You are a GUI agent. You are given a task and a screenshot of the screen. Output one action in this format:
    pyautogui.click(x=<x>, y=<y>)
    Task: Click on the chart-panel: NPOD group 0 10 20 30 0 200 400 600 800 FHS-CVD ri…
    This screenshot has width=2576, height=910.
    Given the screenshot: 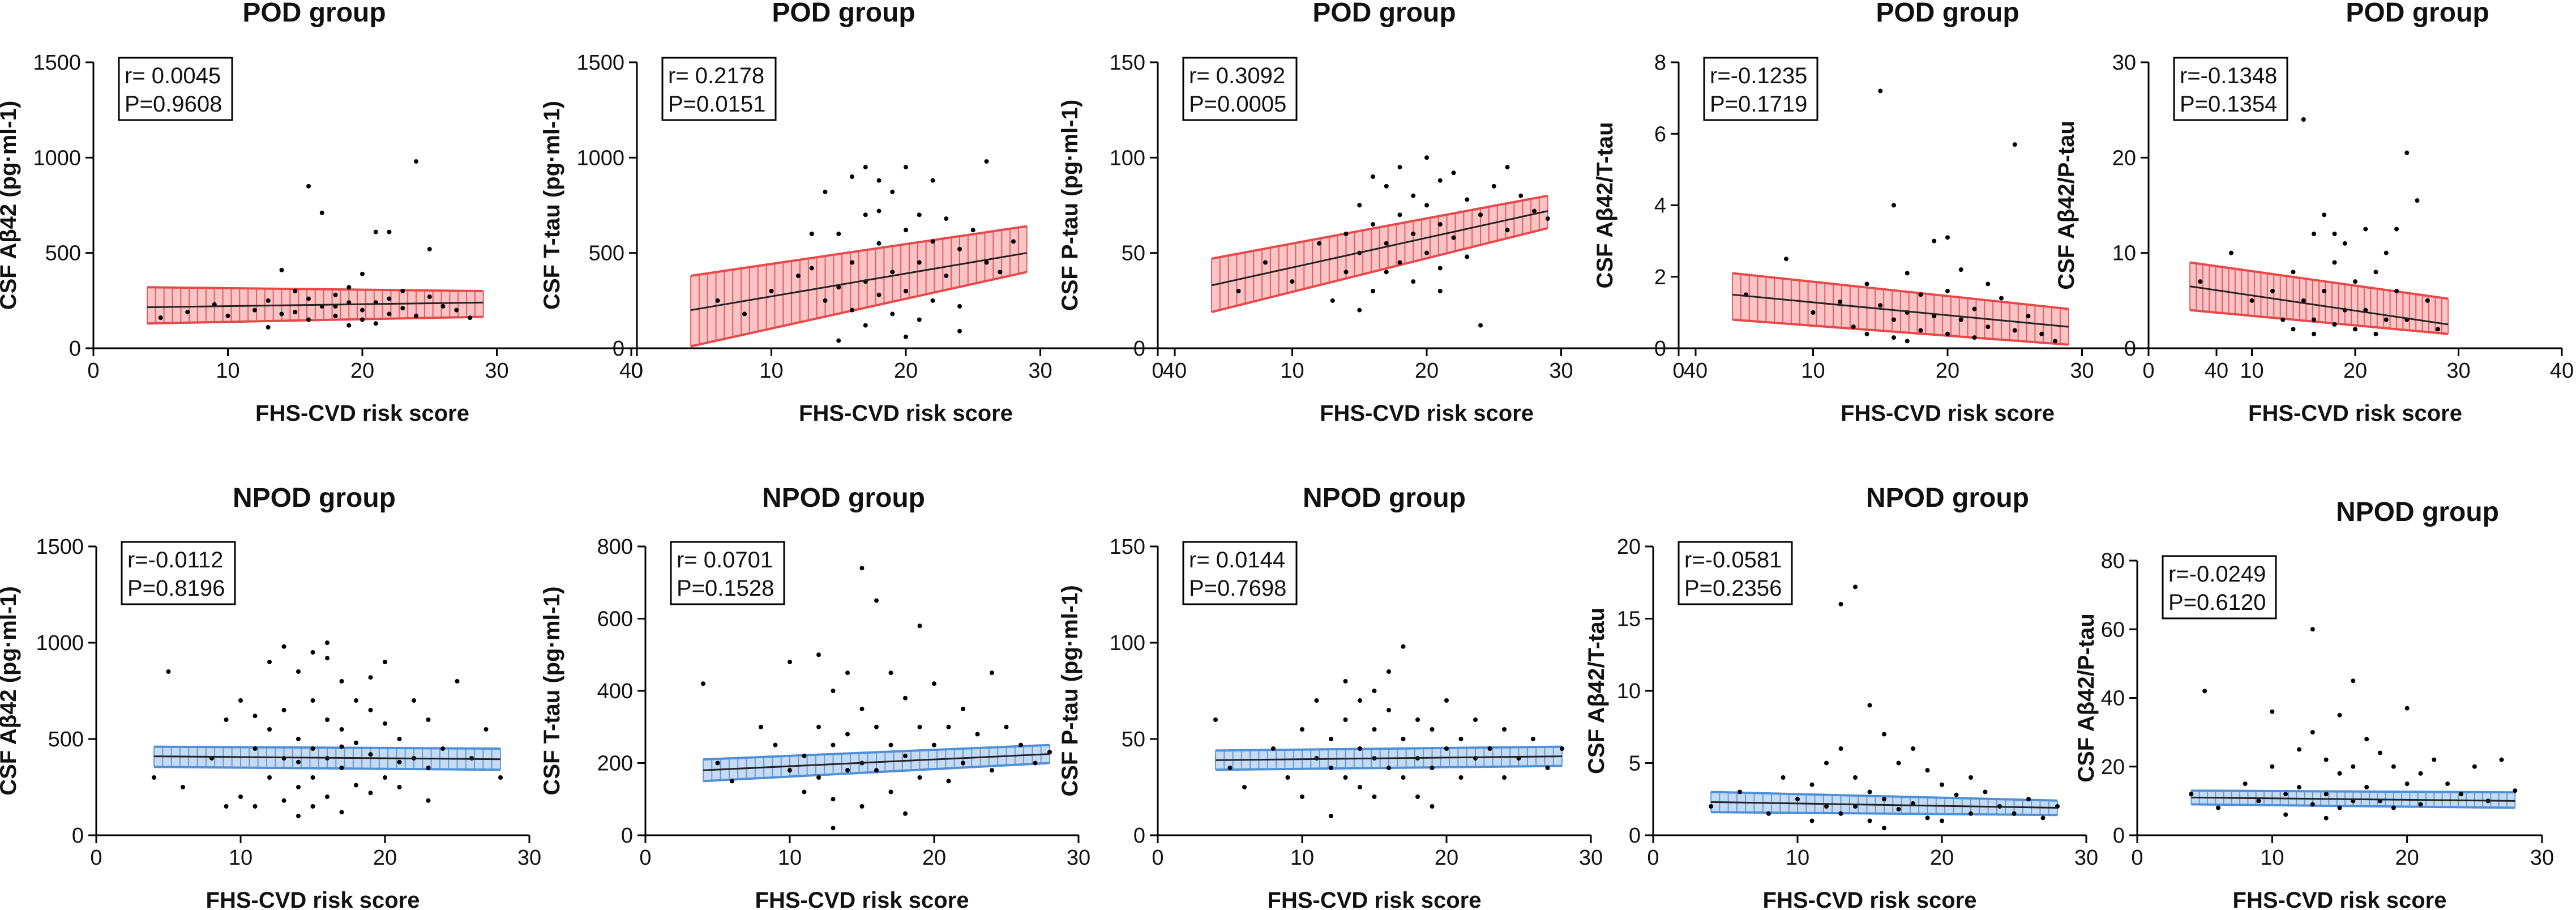 What is the action you would take?
    pyautogui.click(x=815, y=696)
    